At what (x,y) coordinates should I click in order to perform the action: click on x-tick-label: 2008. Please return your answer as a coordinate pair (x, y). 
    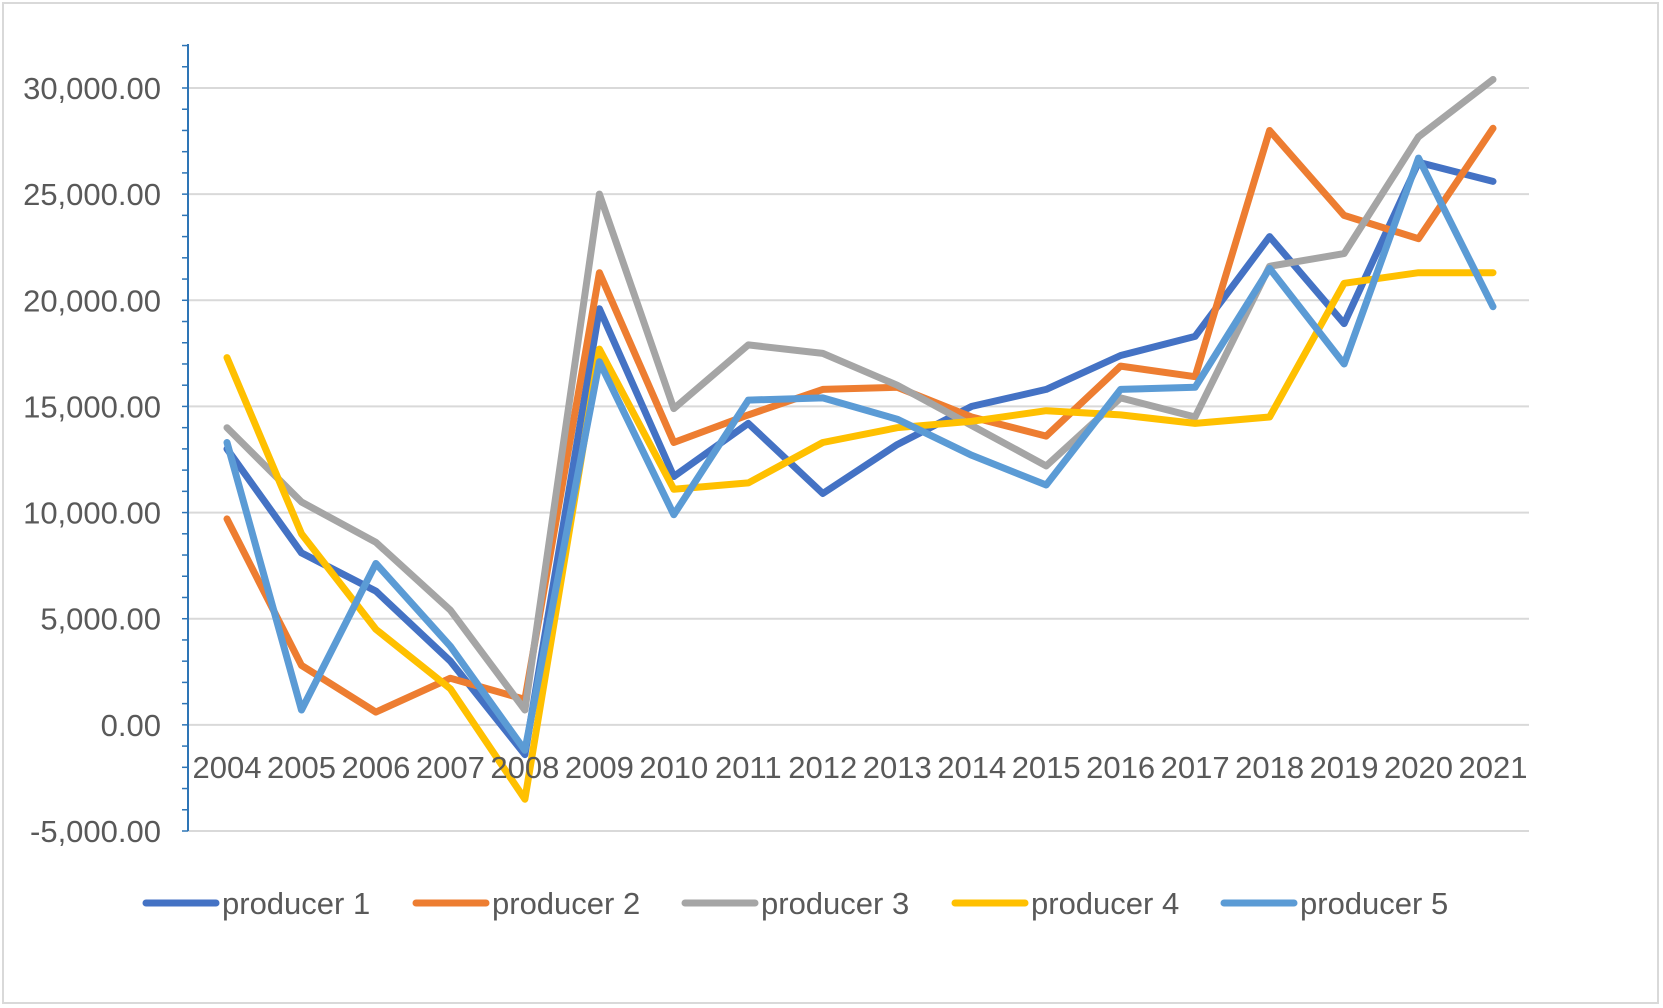
    Looking at the image, I should click on (524, 767).